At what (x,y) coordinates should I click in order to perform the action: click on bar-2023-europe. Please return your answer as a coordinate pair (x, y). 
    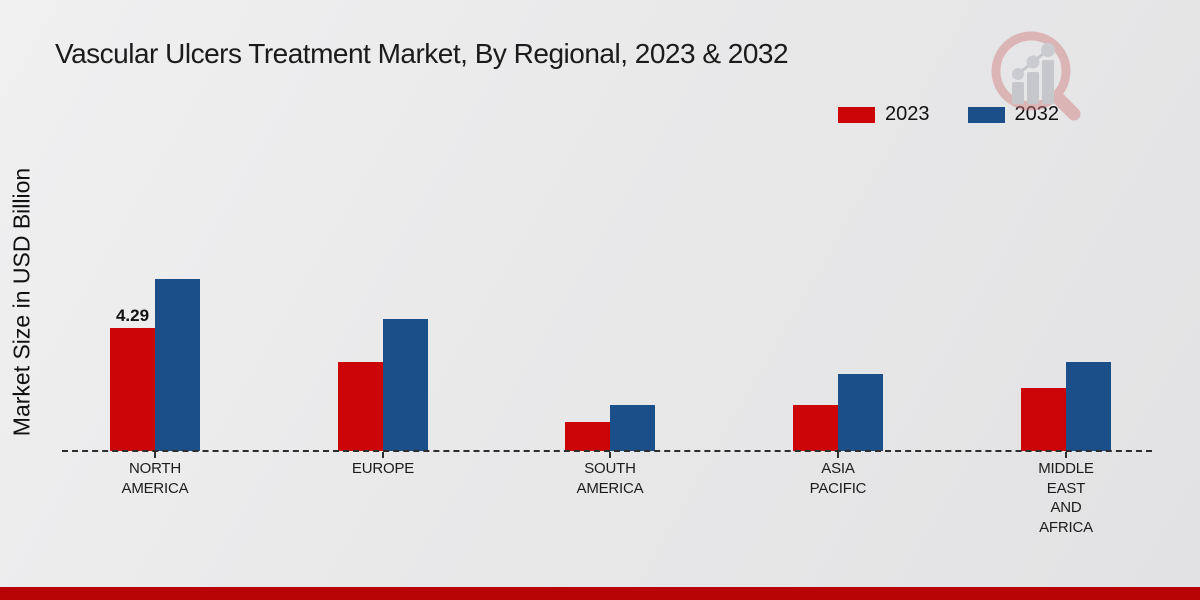
    Looking at the image, I should click on (360, 406).